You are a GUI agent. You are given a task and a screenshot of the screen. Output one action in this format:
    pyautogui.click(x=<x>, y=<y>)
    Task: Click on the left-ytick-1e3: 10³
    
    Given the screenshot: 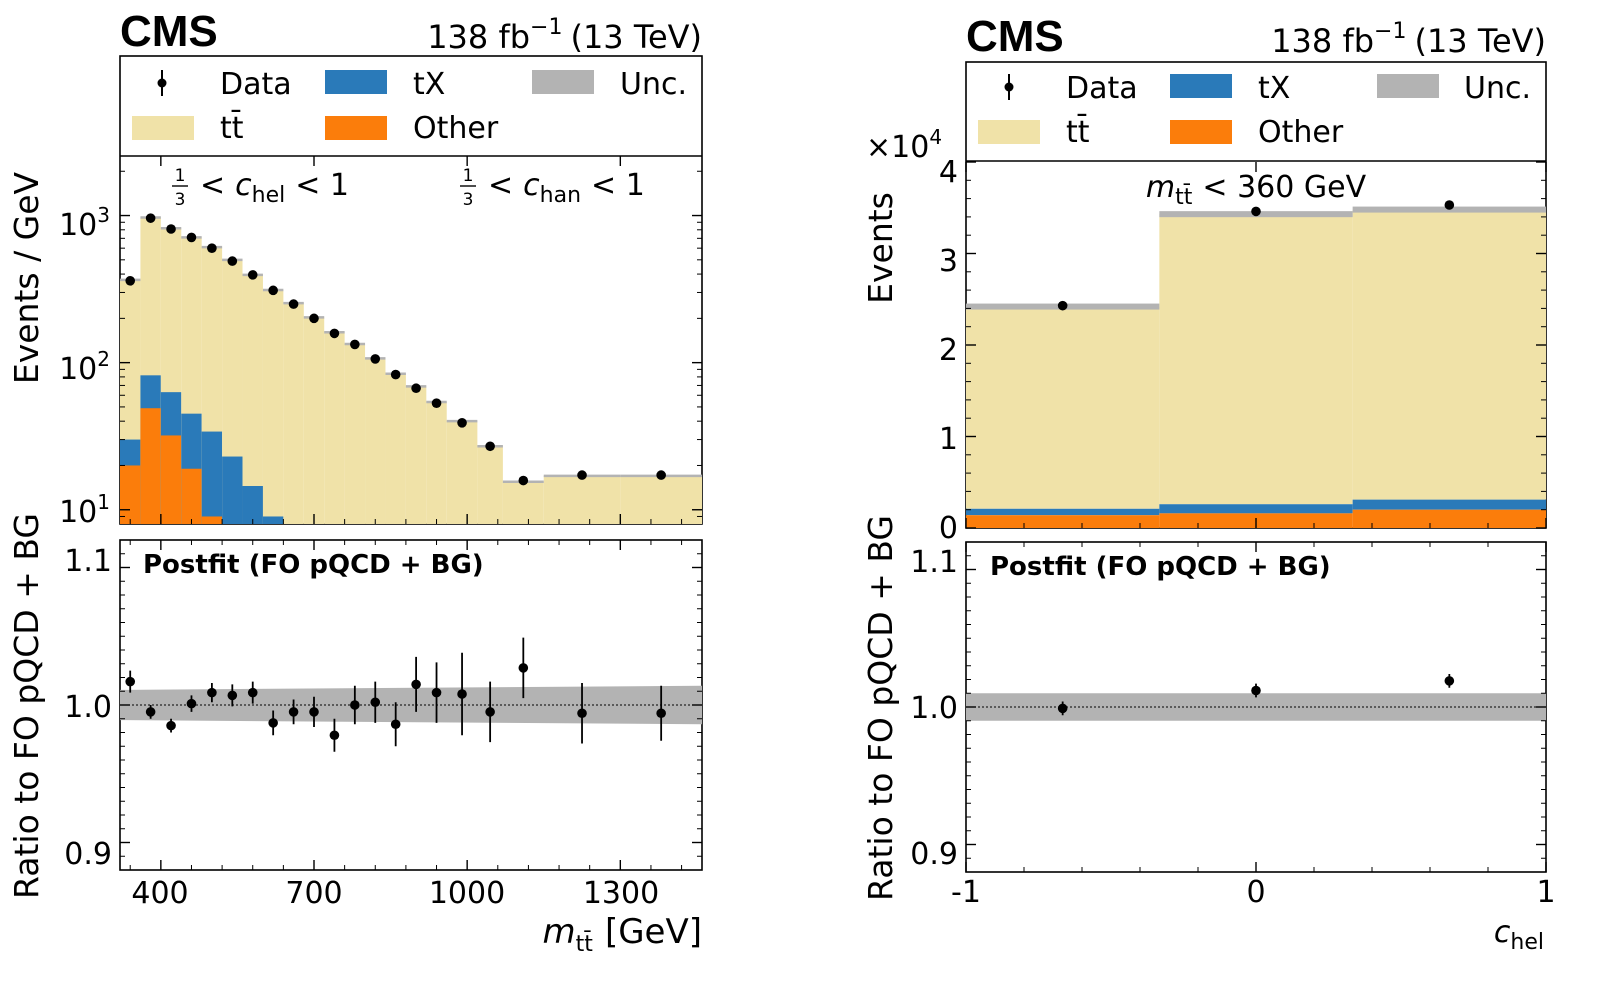 What is the action you would take?
    pyautogui.click(x=84, y=223)
    